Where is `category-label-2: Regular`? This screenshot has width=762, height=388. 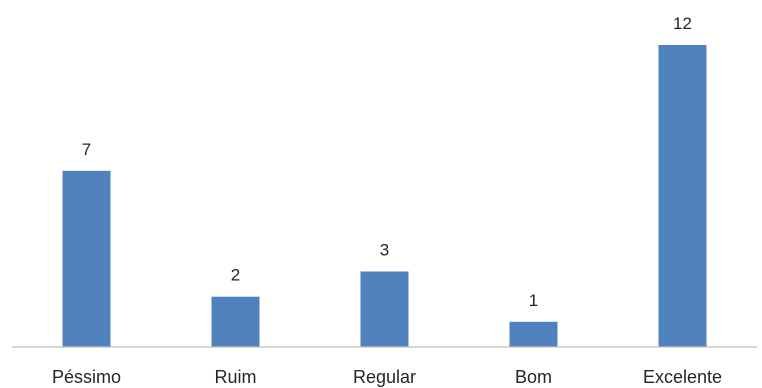
category-label-2: Regular is located at coordinates (384, 377).